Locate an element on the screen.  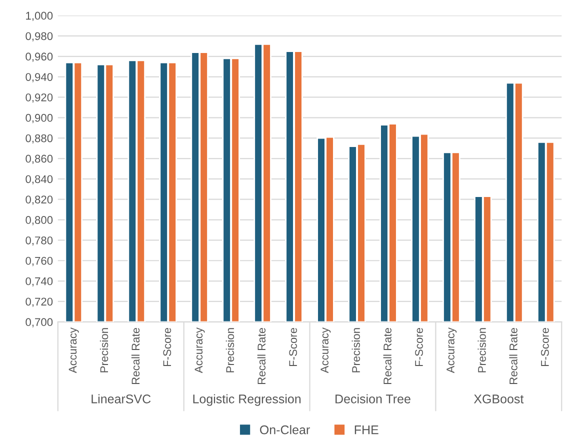
legend-label: On-Clear is located at coordinates (285, 429).